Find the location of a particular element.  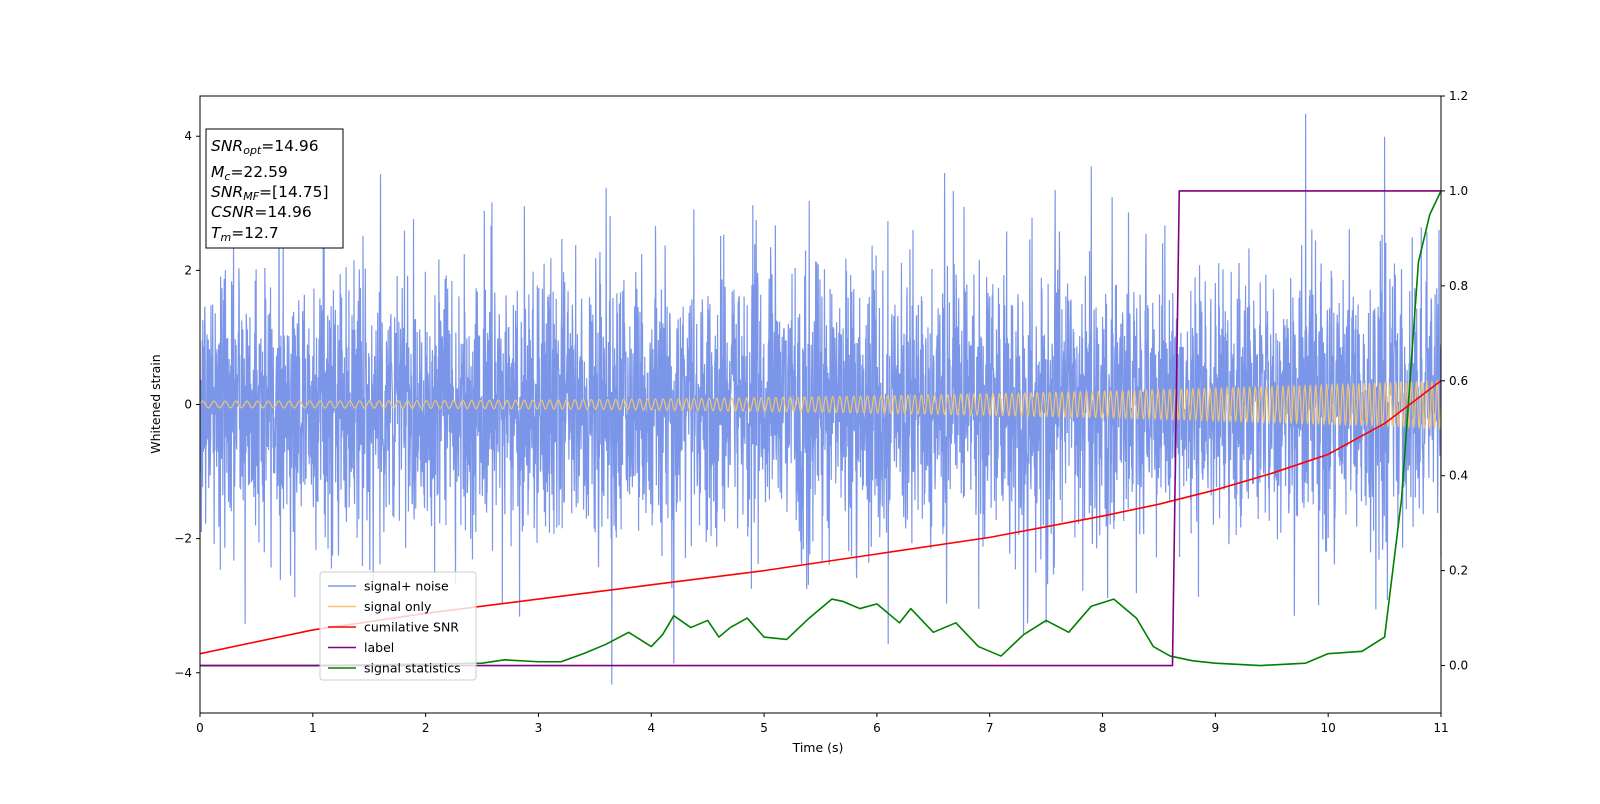

info-box-frame is located at coordinates (274, 188).